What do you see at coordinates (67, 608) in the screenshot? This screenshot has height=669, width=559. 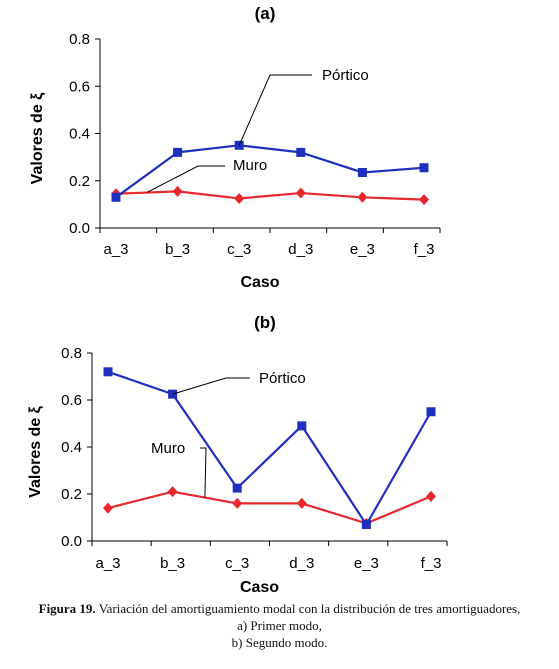 I see `figure-label: Figura 19.` at bounding box center [67, 608].